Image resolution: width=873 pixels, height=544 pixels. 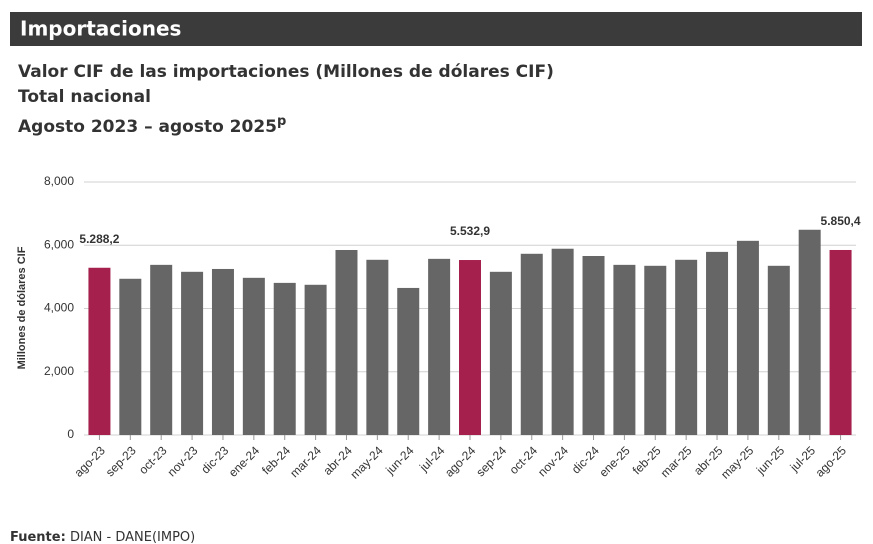 What do you see at coordinates (183, 461) in the screenshot?
I see `x-tick-label: nov-23` at bounding box center [183, 461].